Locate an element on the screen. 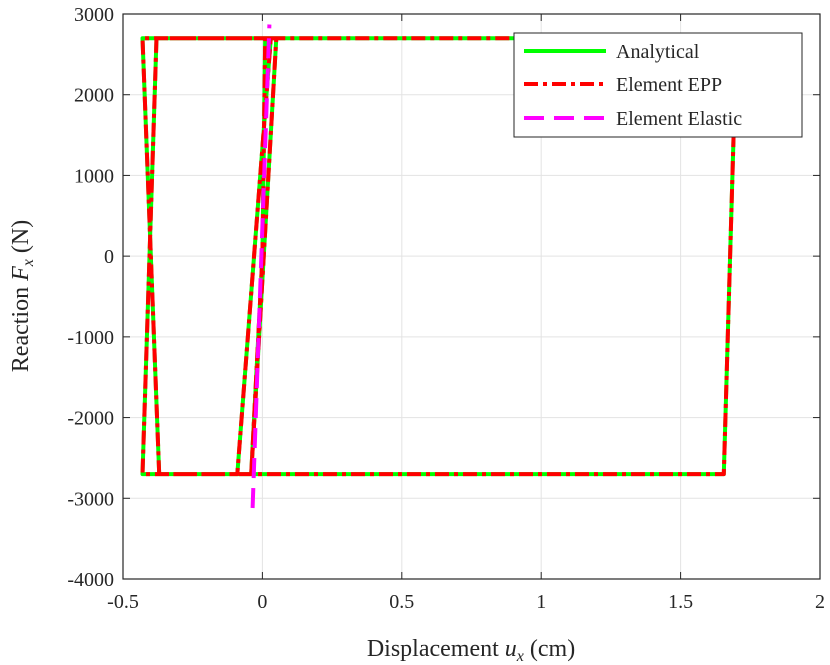 The image size is (830, 665). x-tick-label: 0.5 is located at coordinates (401, 602).